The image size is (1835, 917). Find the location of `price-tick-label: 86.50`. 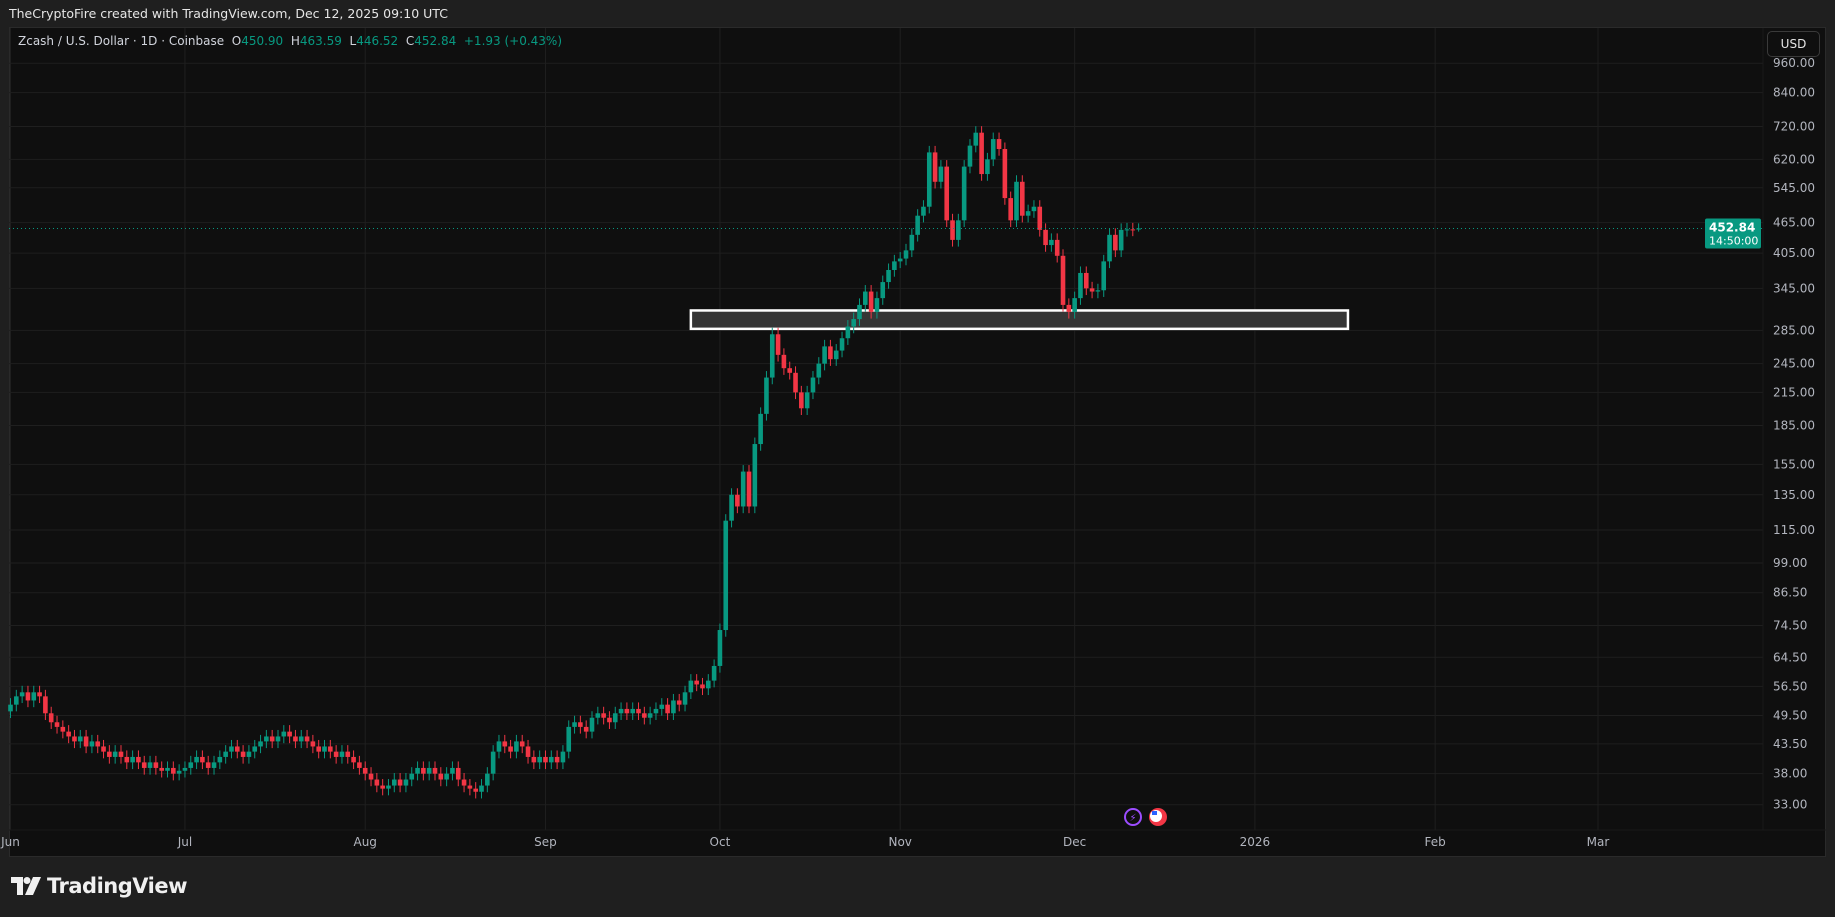

price-tick-label: 86.50 is located at coordinates (1790, 593).